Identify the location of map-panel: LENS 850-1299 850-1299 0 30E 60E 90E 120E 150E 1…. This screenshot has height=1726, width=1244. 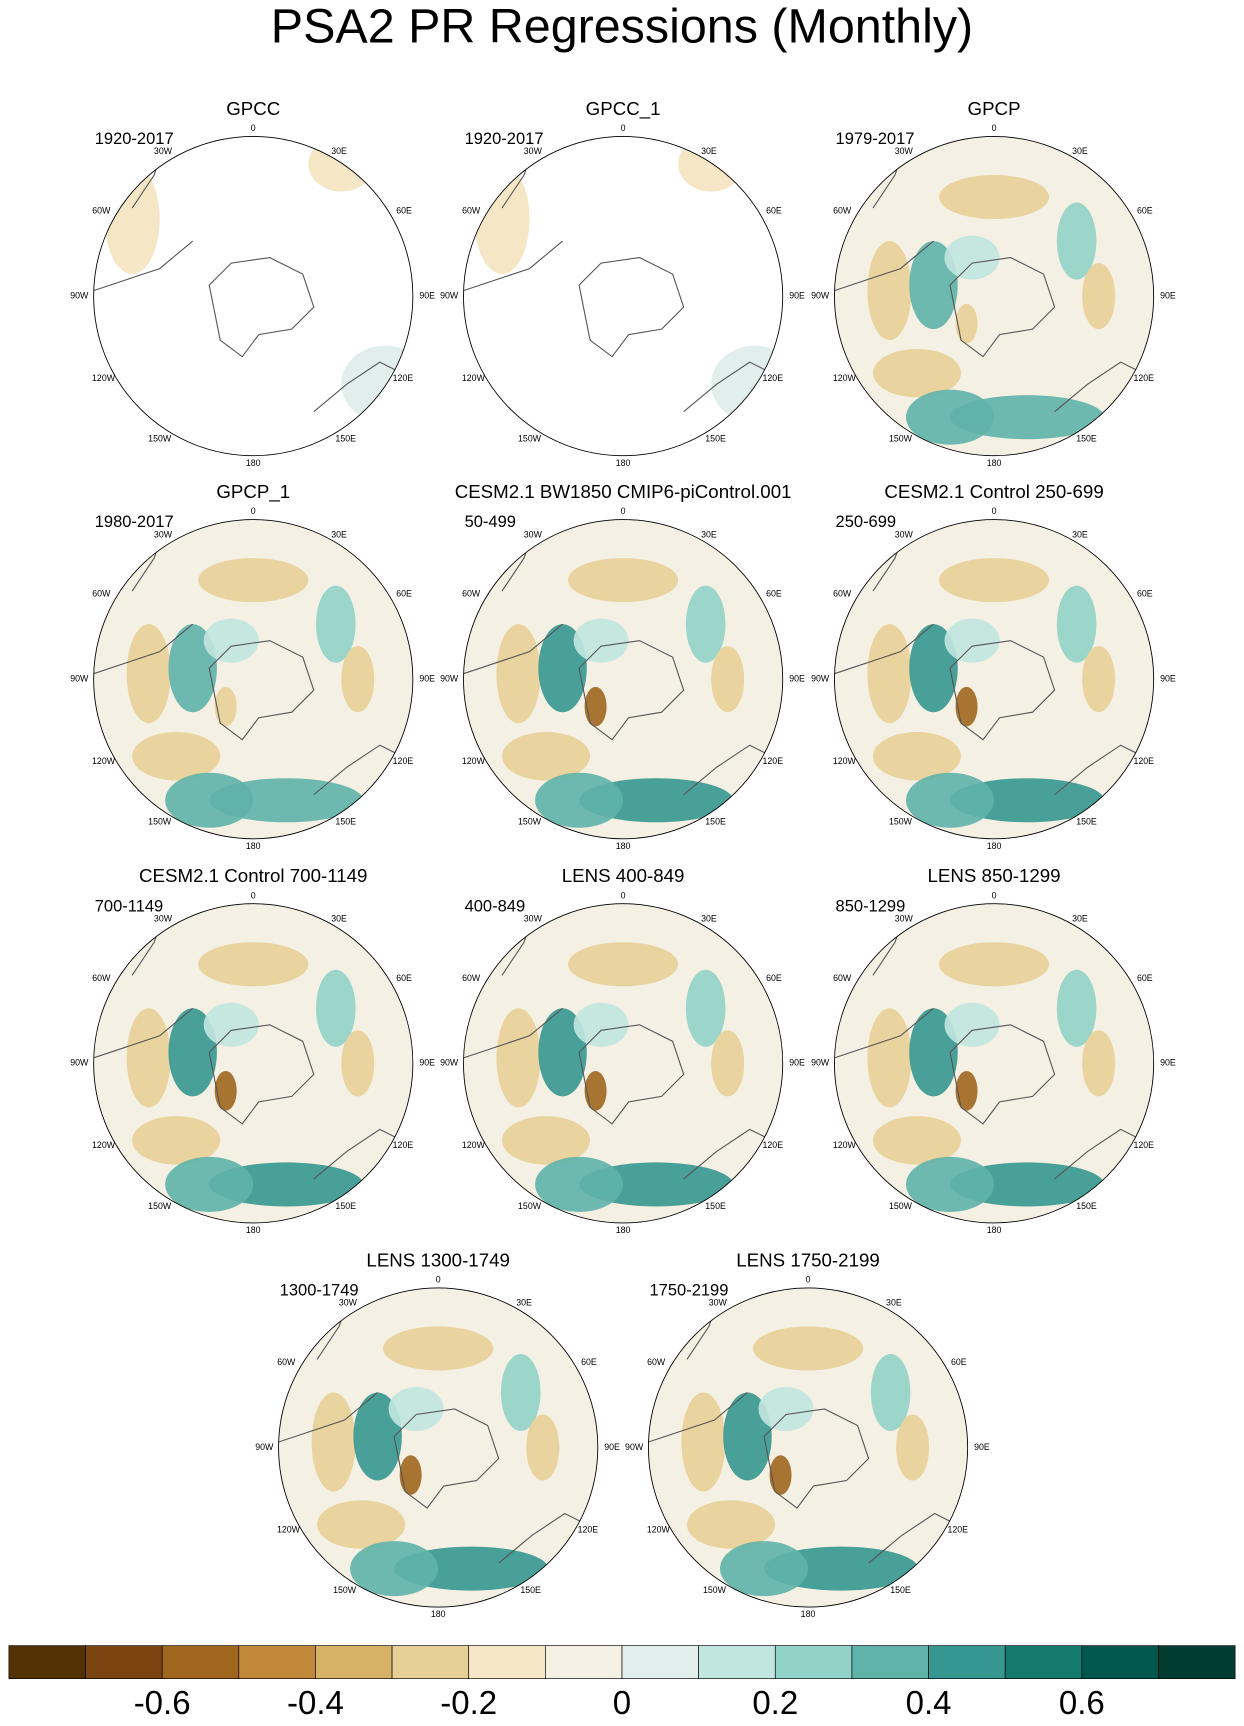
(993, 1050).